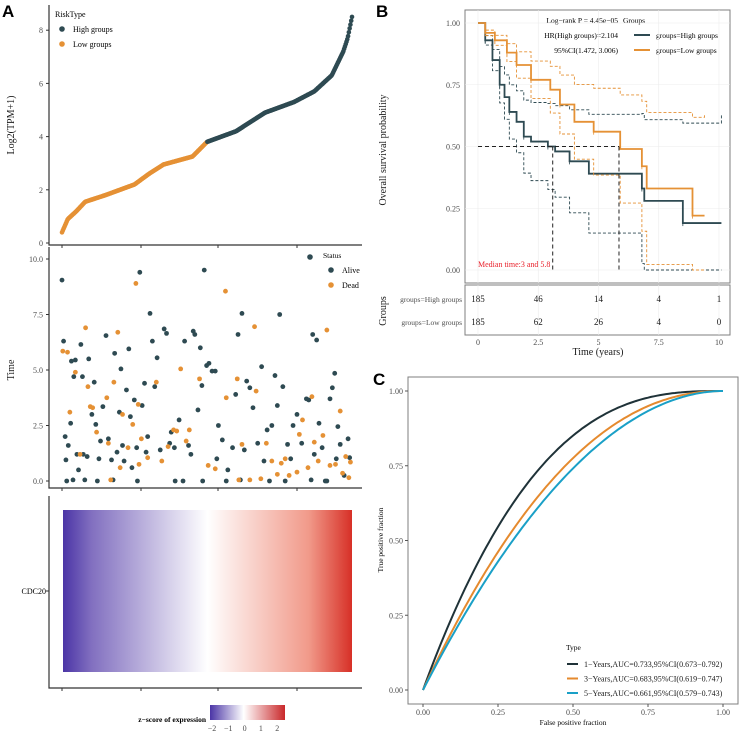 The width and height of the screenshot is (743, 735). What do you see at coordinates (38, 481) in the screenshot?
I see `y-tick-label: 0.0` at bounding box center [38, 481].